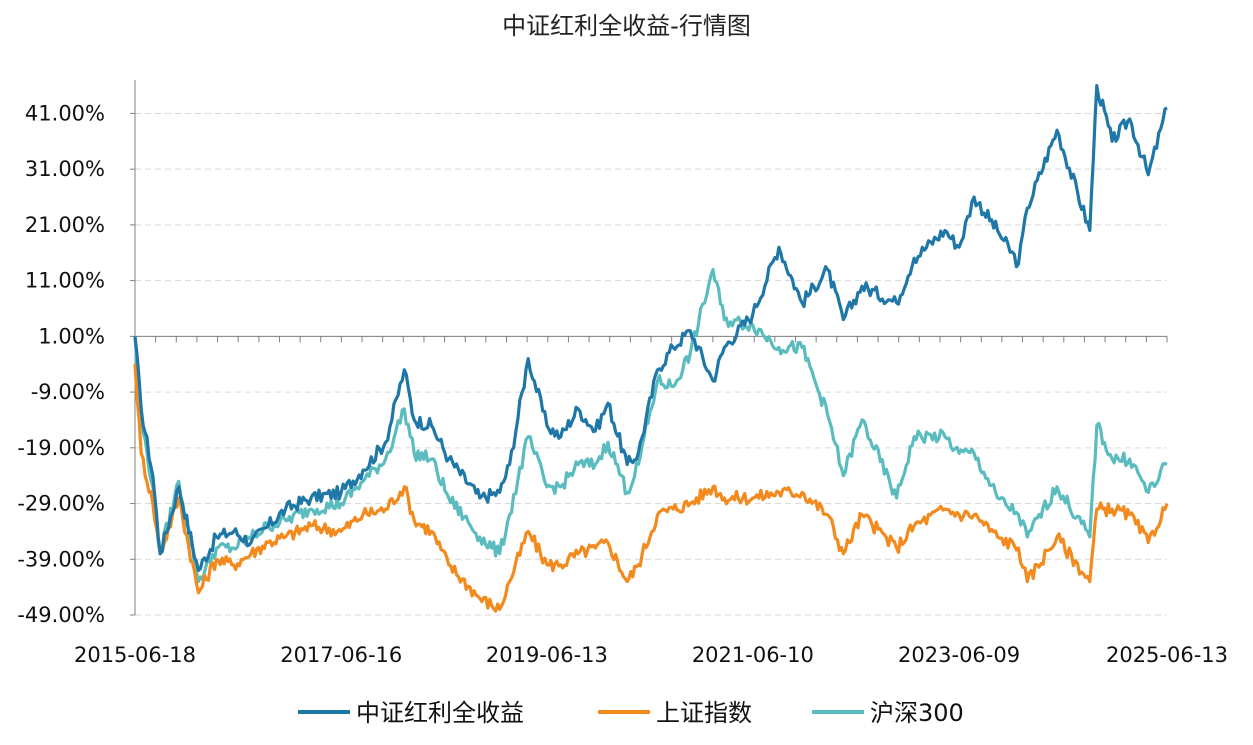 Image resolution: width=1253 pixels, height=745 pixels. Describe the element at coordinates (704, 713) in the screenshot. I see `legend-label: 上证指数` at that location.